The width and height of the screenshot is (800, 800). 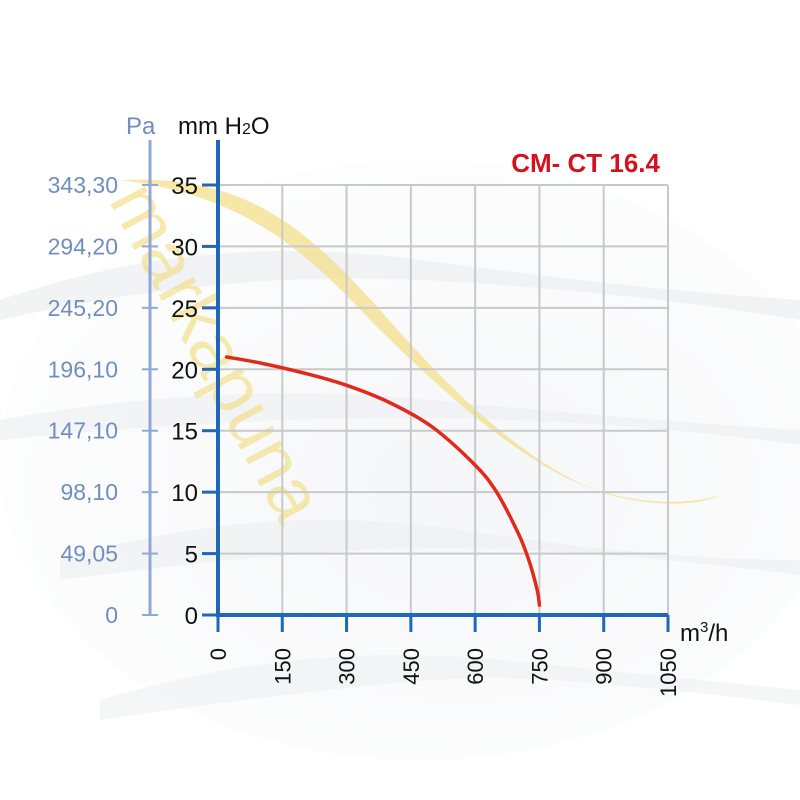 What do you see at coordinates (475, 666) in the screenshot?
I see `x-tick-label: 600` at bounding box center [475, 666].